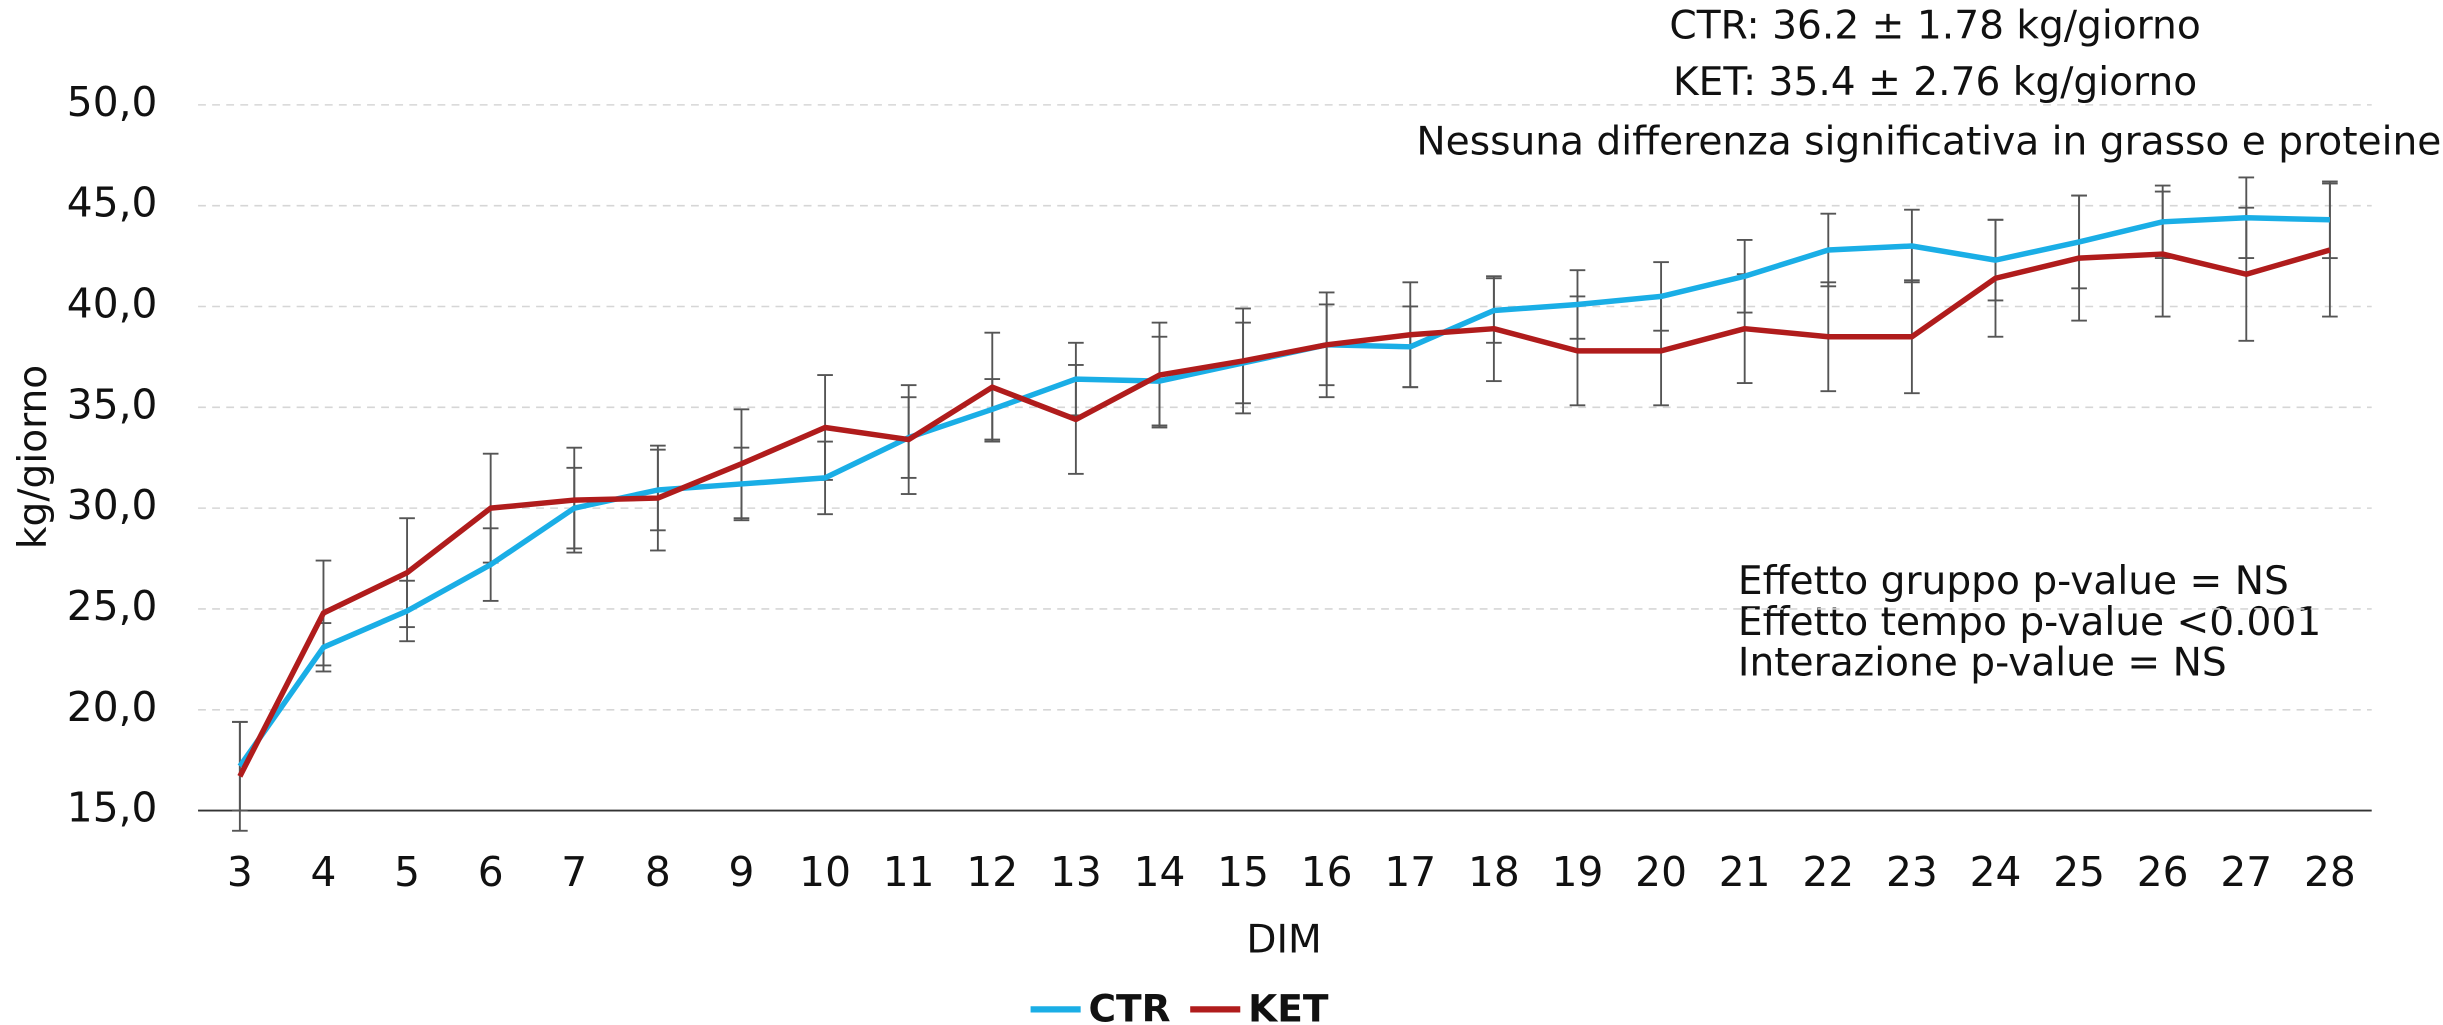 The image size is (2443, 1025). What do you see at coordinates (574, 872) in the screenshot?
I see `x-tick-label: 7` at bounding box center [574, 872].